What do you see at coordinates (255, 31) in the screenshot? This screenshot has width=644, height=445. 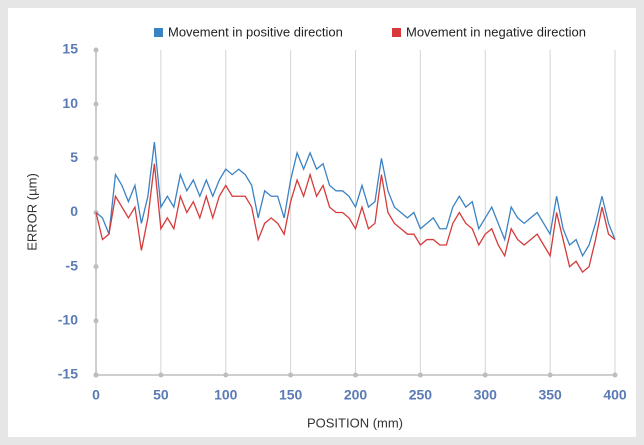 I see `legend-label: Movement in positive direction` at bounding box center [255, 31].